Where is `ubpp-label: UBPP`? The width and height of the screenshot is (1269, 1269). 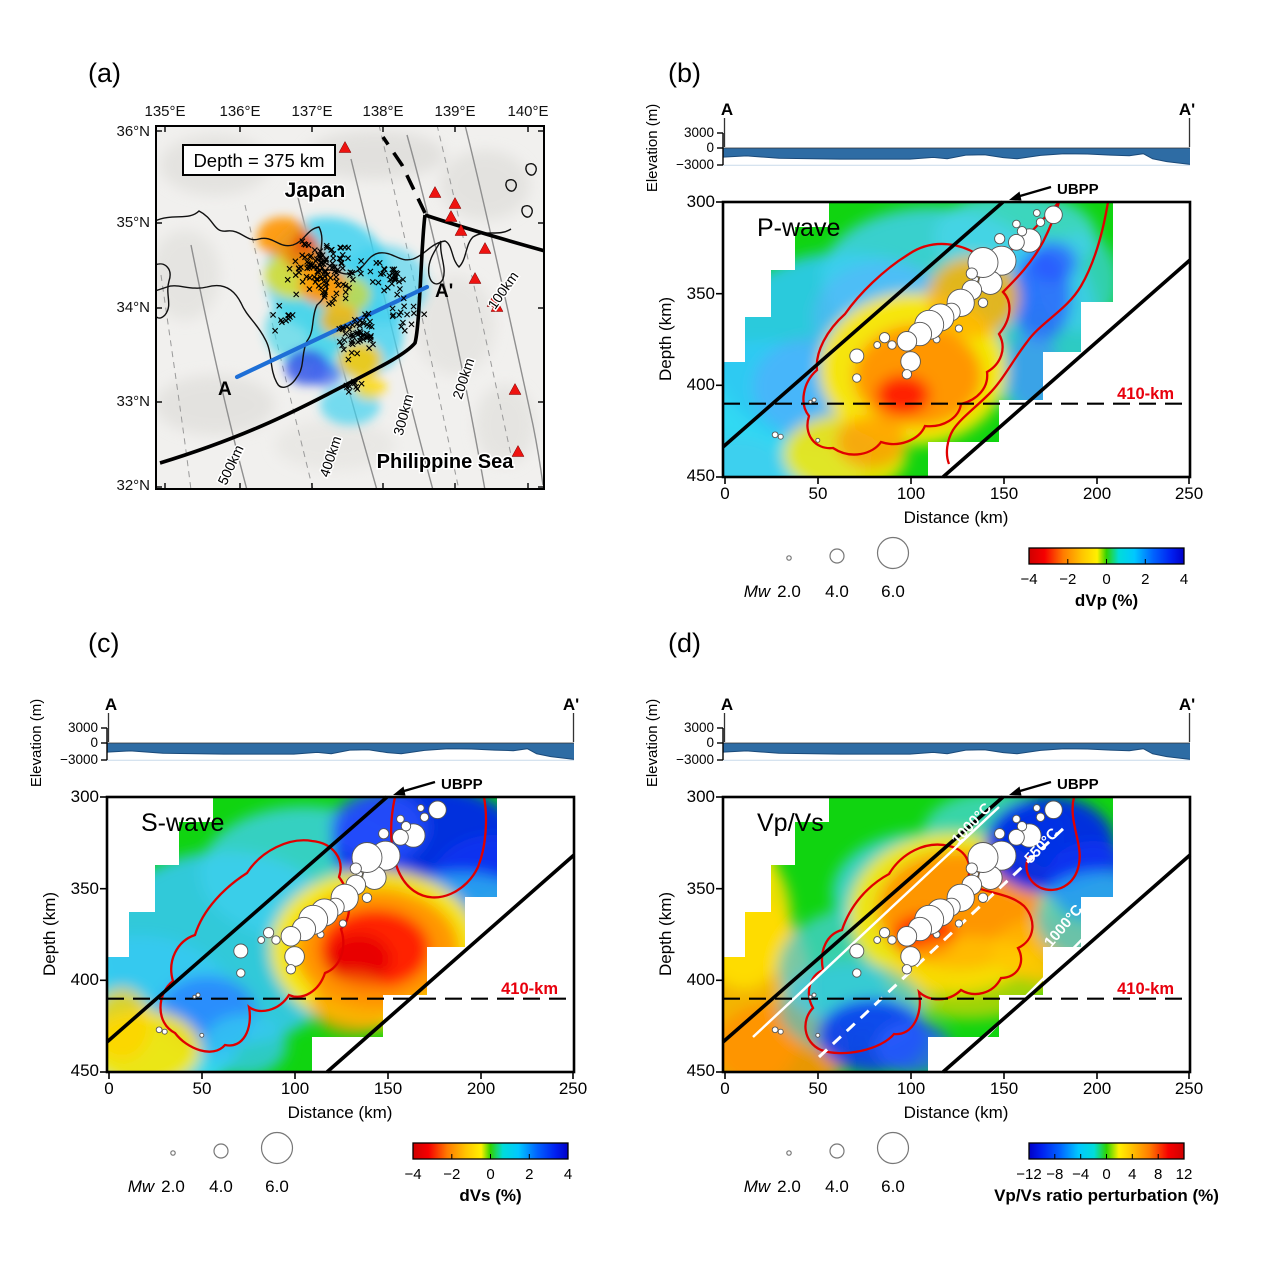
ubpp-label: UBPP is located at coordinates (1078, 784).